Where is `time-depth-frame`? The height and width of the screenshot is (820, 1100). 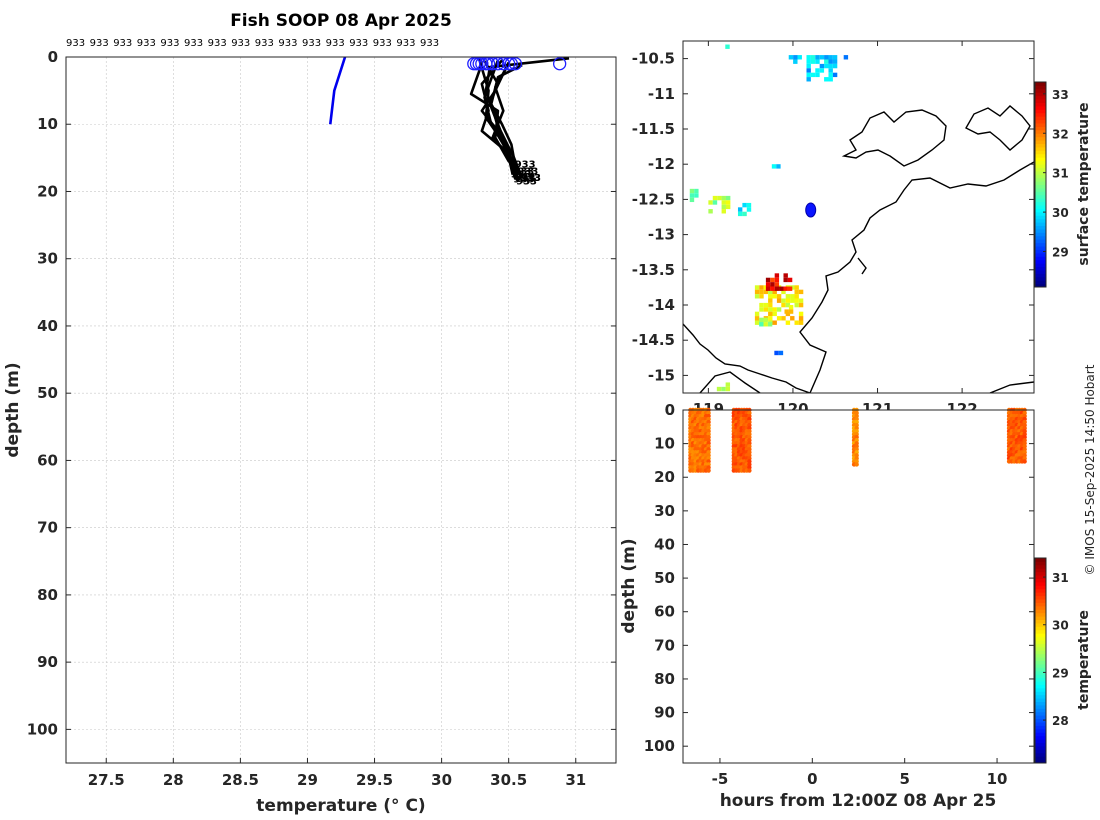
time-depth-frame is located at coordinates (858, 586).